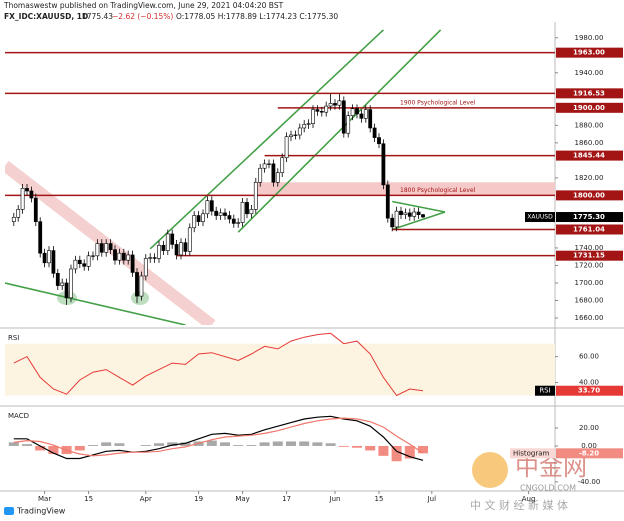  What do you see at coordinates (44, 499) in the screenshot?
I see `x-tick-label: Mar` at bounding box center [44, 499].